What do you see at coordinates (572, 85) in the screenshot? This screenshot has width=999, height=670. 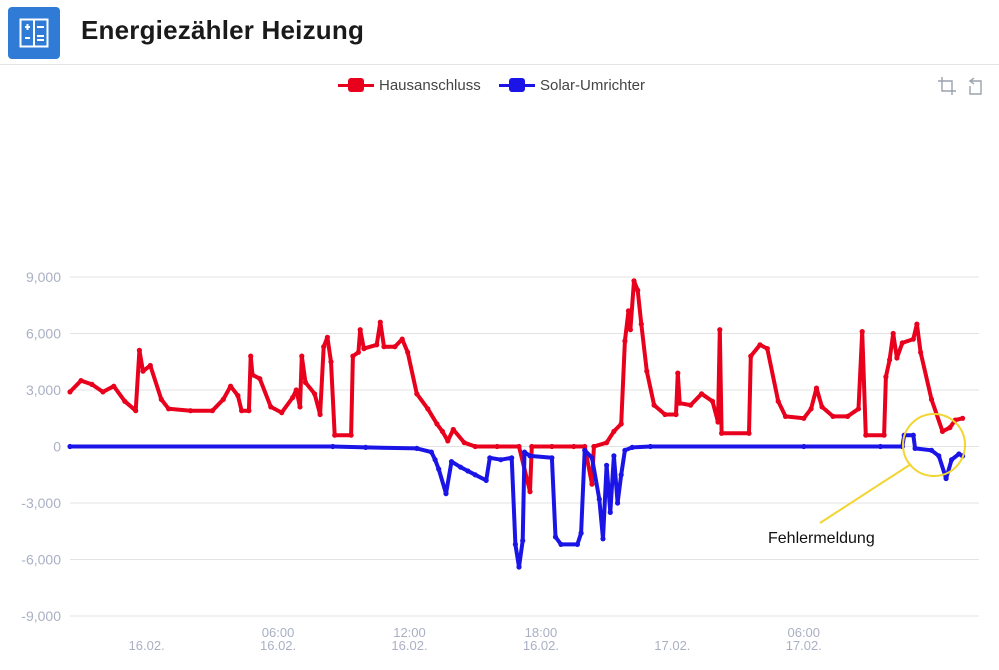 I see `legend-item-solar-umrichter: Solar-Umrichter` at bounding box center [572, 85].